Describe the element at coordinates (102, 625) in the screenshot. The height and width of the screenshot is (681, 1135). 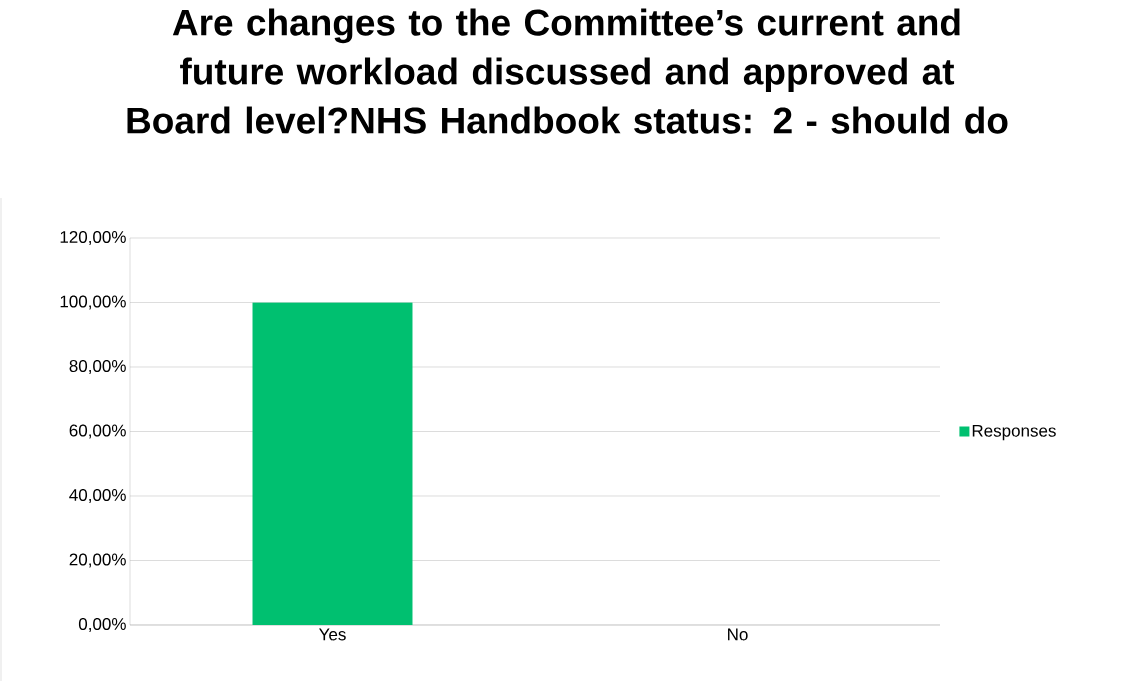
I see `y-tick-label: 0,00%` at that location.